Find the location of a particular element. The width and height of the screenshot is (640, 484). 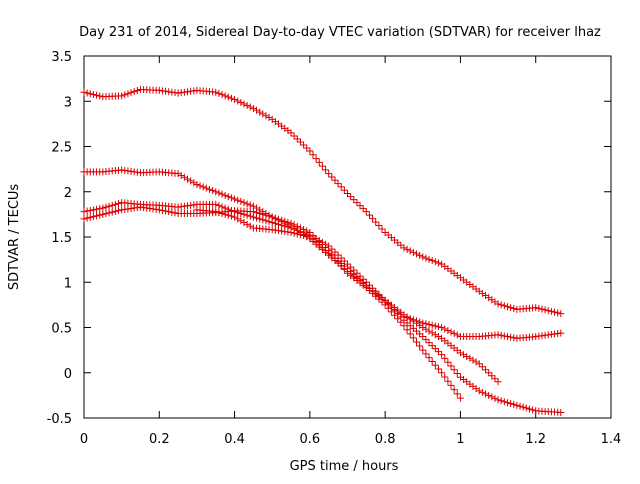

y-tick-label: -0.5 is located at coordinates (59, 419).